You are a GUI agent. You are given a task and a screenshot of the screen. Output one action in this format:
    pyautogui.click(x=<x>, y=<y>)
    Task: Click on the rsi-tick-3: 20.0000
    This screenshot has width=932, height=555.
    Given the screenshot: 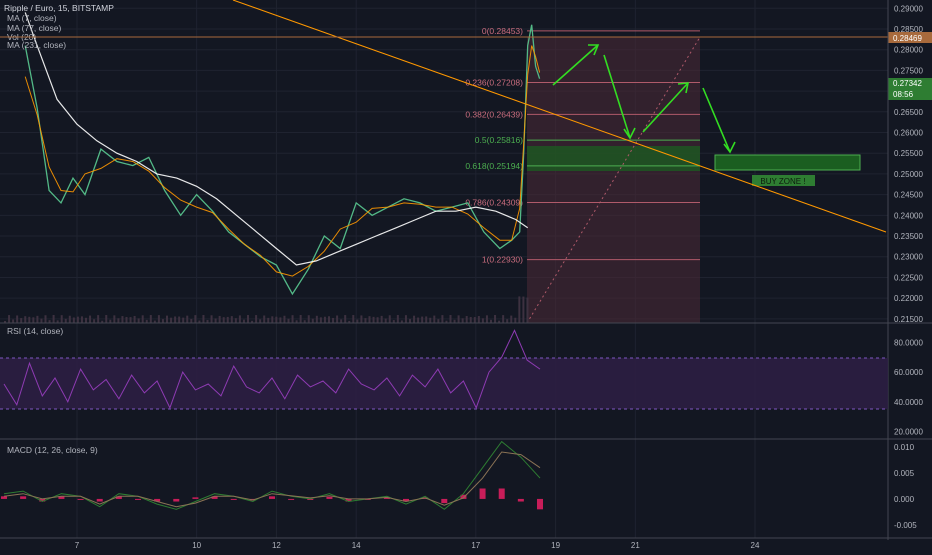 What is the action you would take?
    pyautogui.click(x=908, y=432)
    